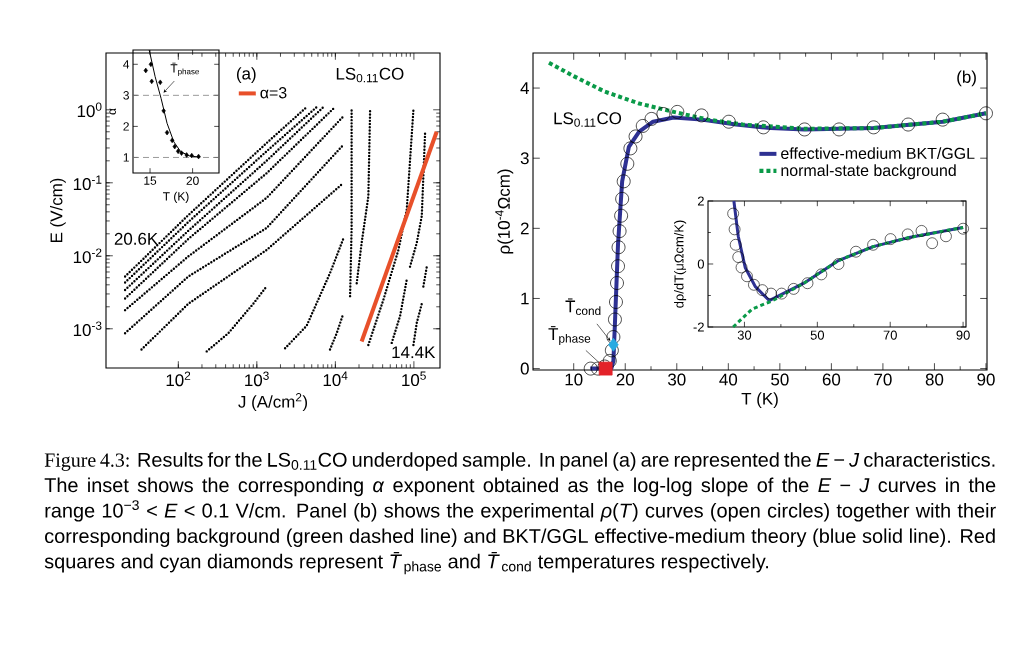 Image resolution: width=1016 pixels, height=667 pixels. What do you see at coordinates (57, 210) in the screenshot?
I see `y-axis-title: E (V/cm)` at bounding box center [57, 210].